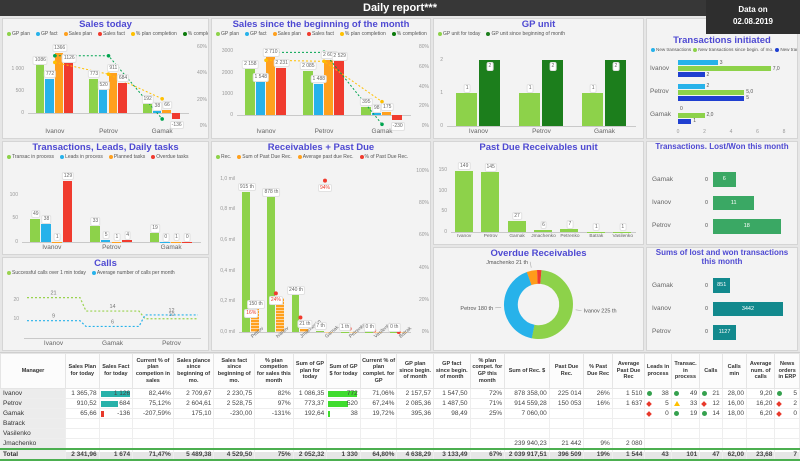  I want to click on donut-slice-jmachenko, so click(538, 304).